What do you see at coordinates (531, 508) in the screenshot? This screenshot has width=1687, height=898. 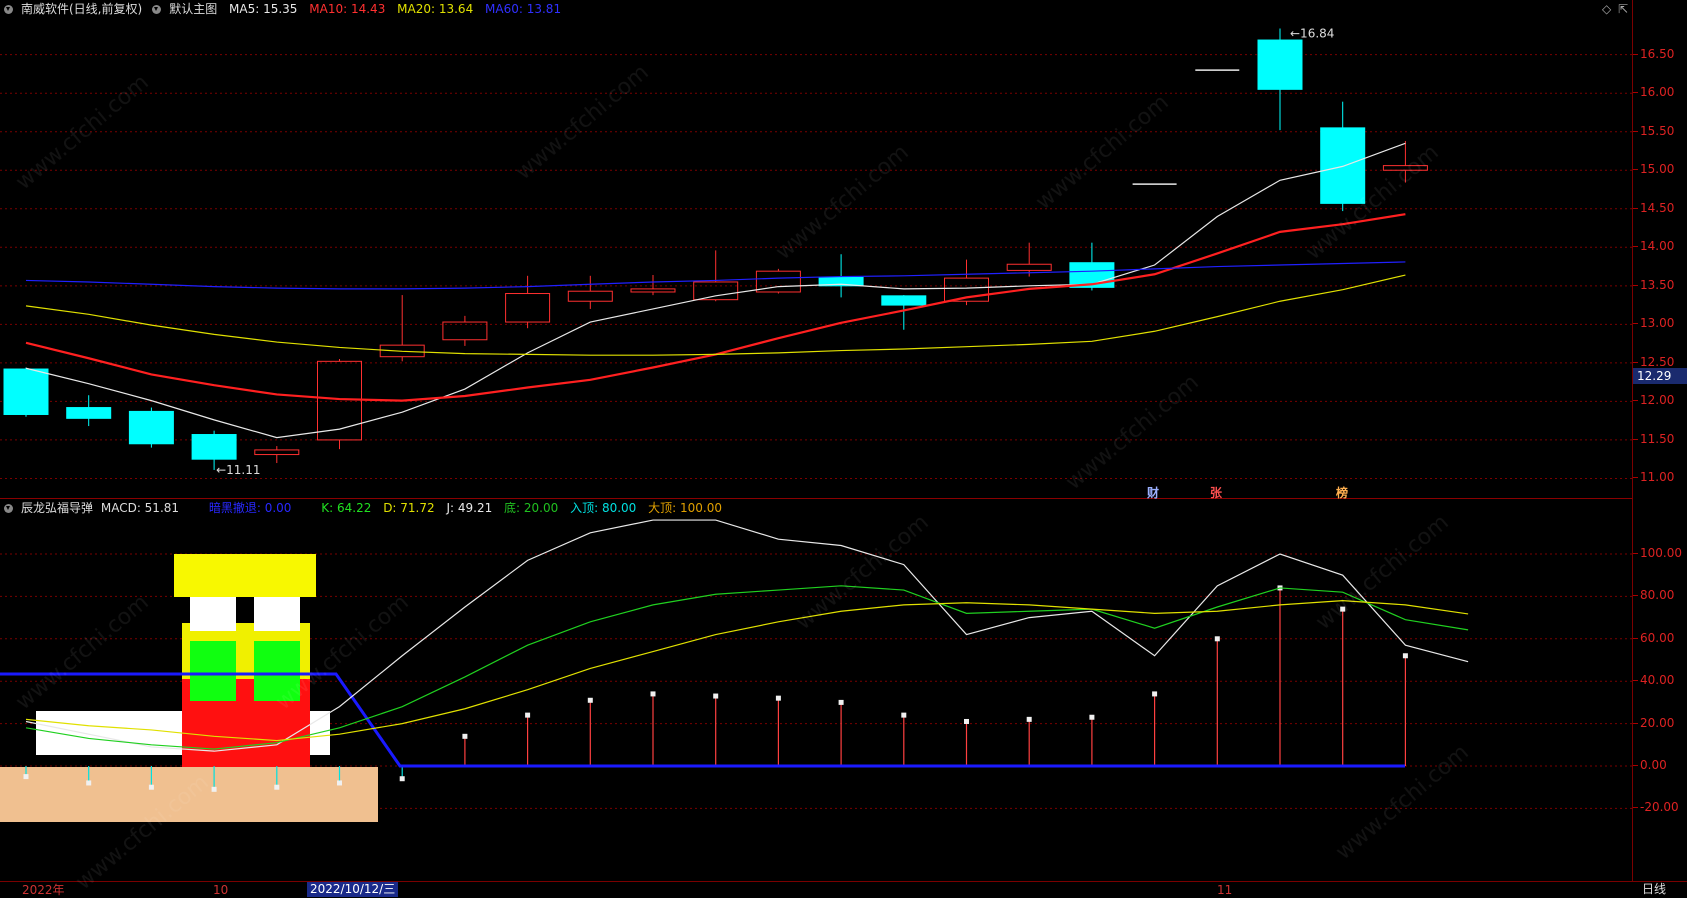 I see `bottom-value: 底: 20.00` at bounding box center [531, 508].